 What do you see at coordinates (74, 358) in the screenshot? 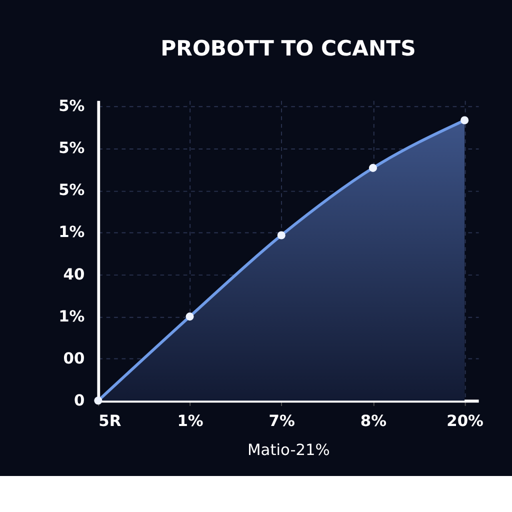
I see `text: 00` at bounding box center [74, 358].